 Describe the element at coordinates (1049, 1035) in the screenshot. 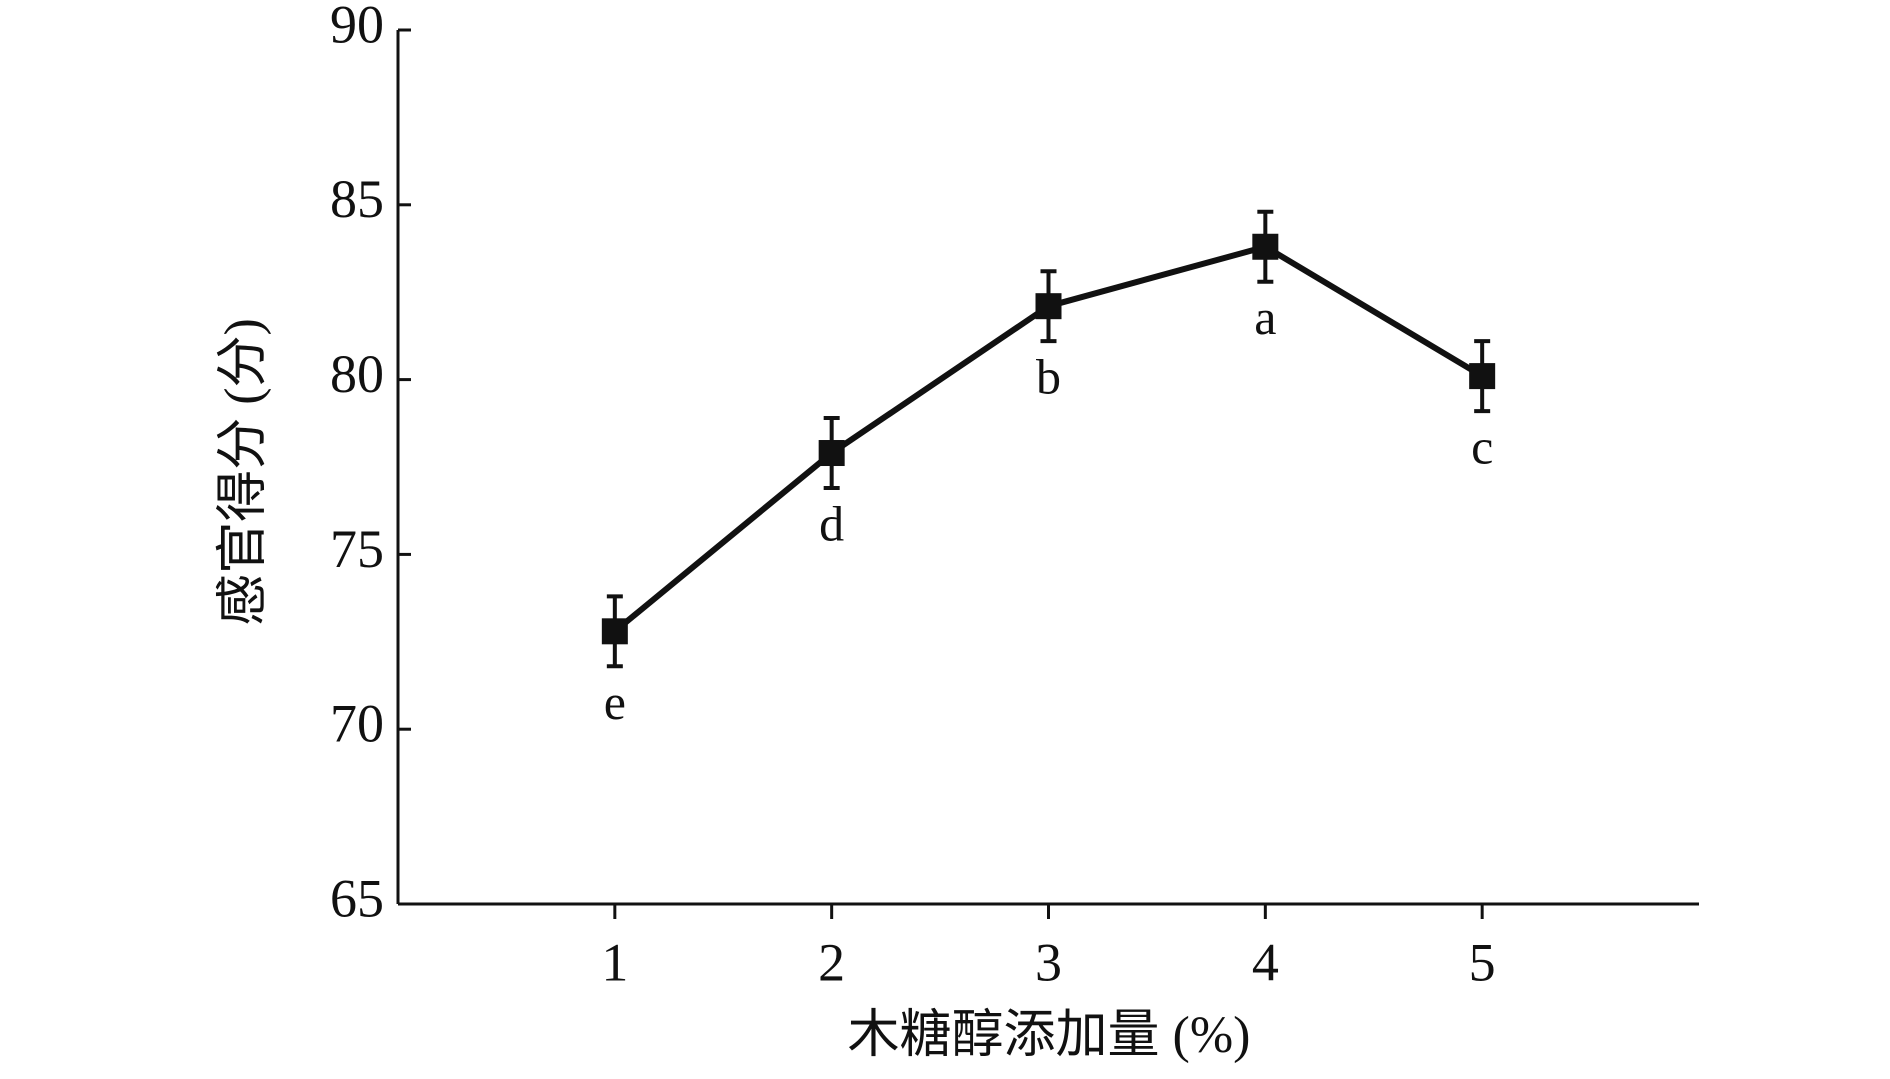

I see `x-axis-title: 木糖醇添加量 (%)` at that location.